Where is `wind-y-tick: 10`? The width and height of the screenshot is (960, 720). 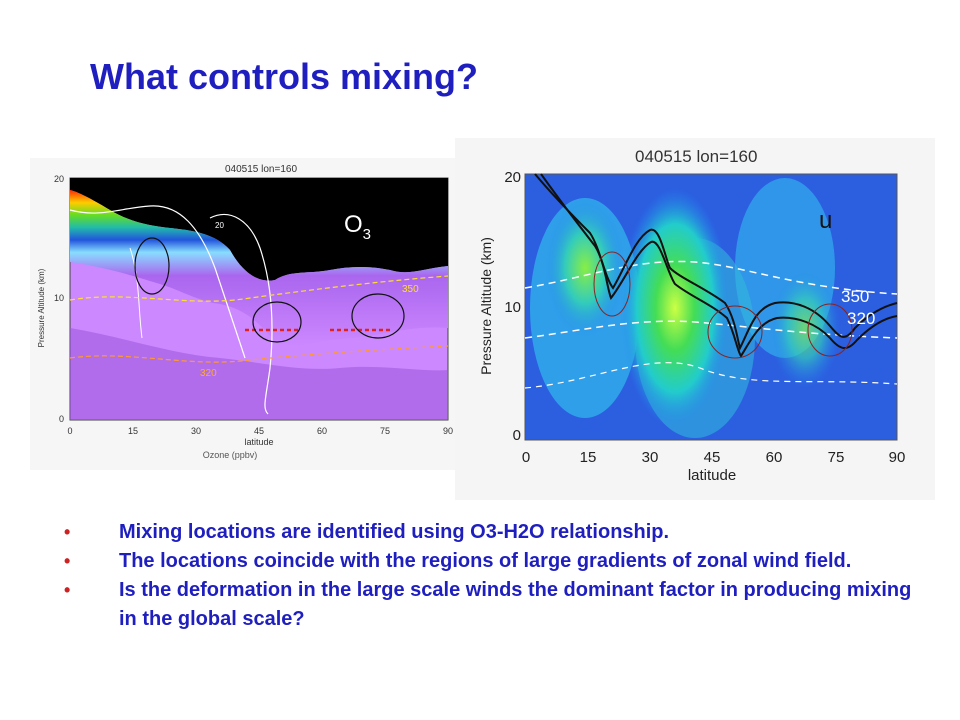
wind-y-tick: 10 is located at coordinates (512, 307).